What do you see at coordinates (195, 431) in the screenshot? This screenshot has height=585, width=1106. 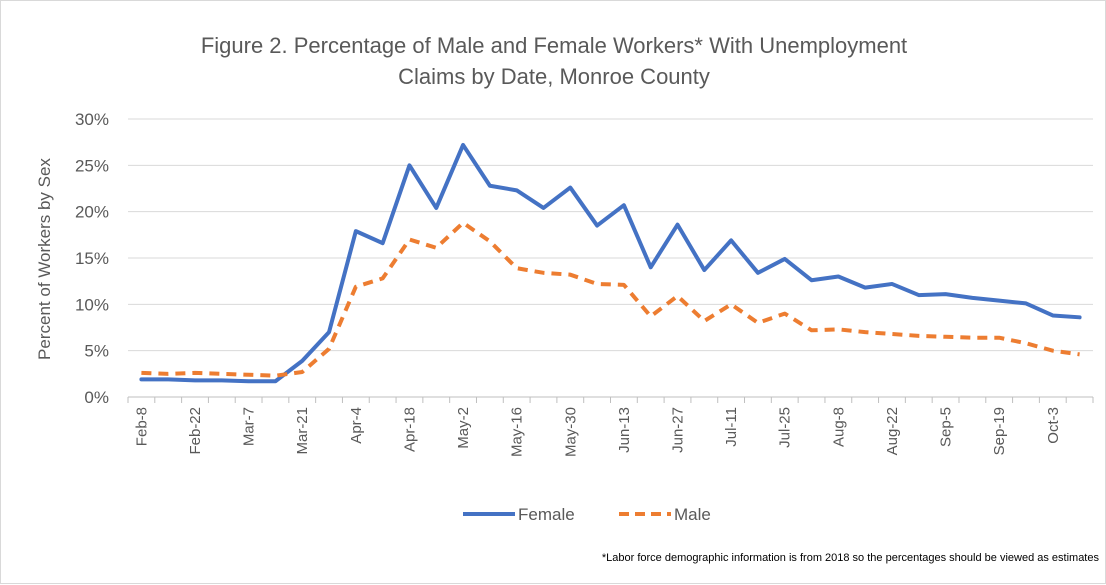 I see `x-tick-label: Feb-22` at bounding box center [195, 431].